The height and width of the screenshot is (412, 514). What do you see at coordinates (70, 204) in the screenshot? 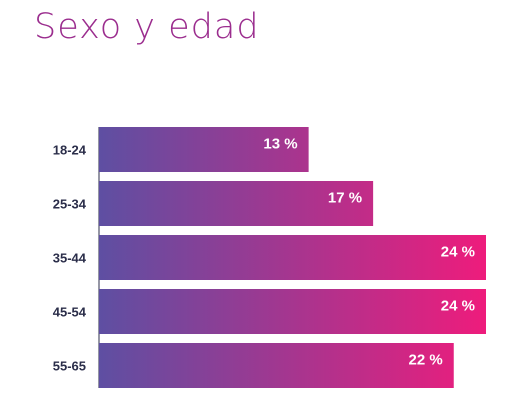
I see `category-label-25-34: 25-34` at bounding box center [70, 204].